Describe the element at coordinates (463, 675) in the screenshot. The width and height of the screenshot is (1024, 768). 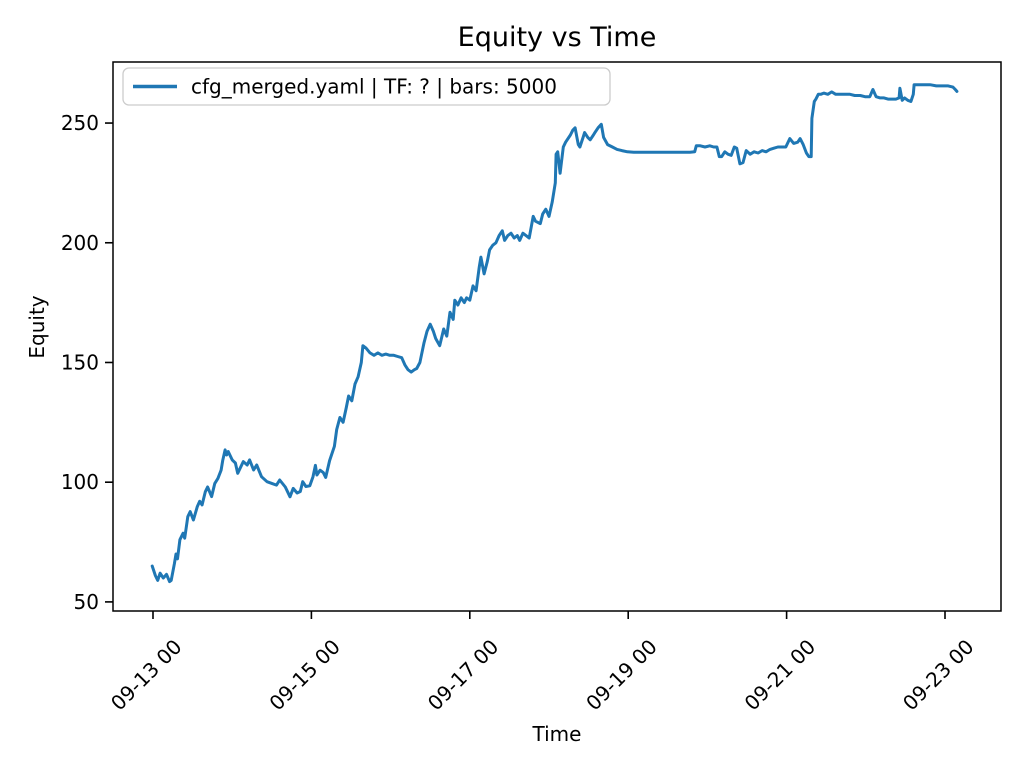
I see `x-tick-label: 09-17 00` at that location.